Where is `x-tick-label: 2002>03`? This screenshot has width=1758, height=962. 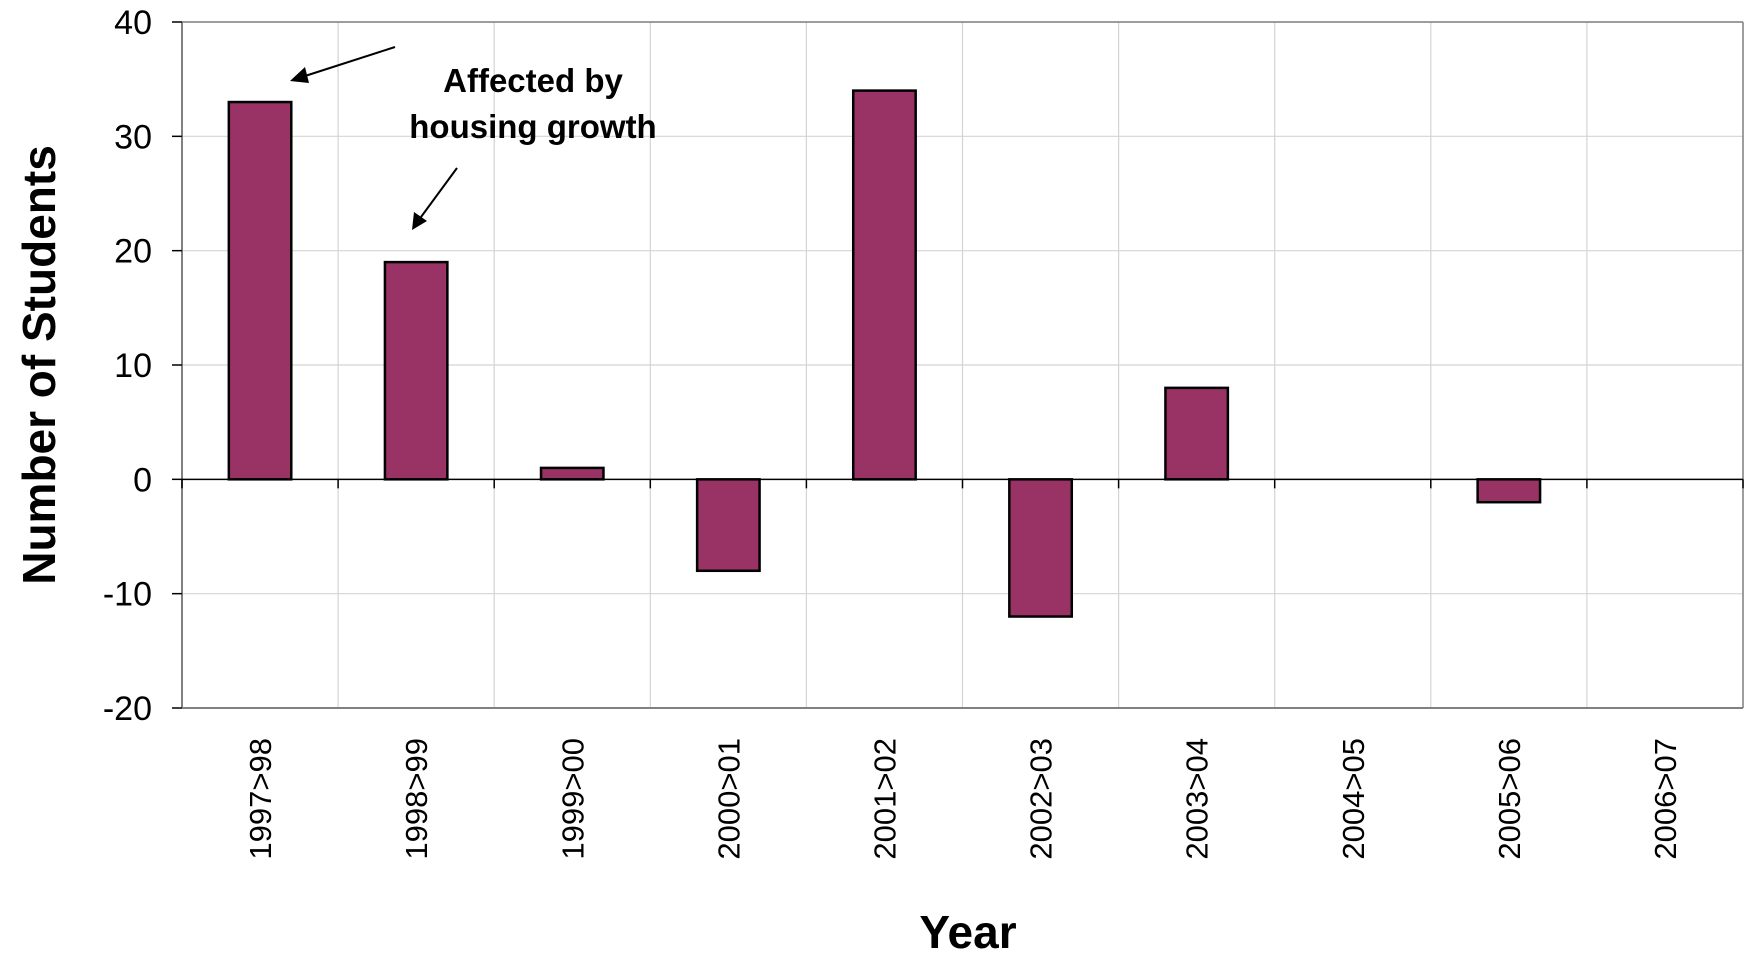 x-tick-label: 2002>03 is located at coordinates (1041, 799).